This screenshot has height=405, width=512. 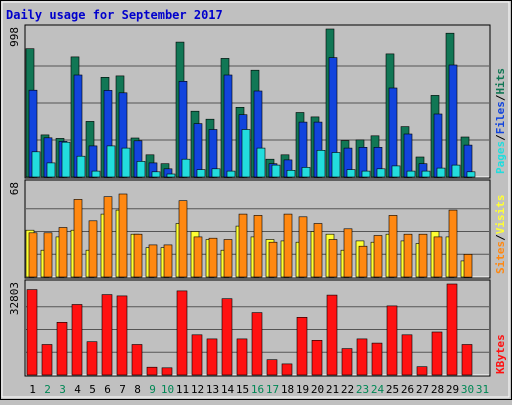 I want to click on y-max-label-middle: 68, so click(x=14, y=188).